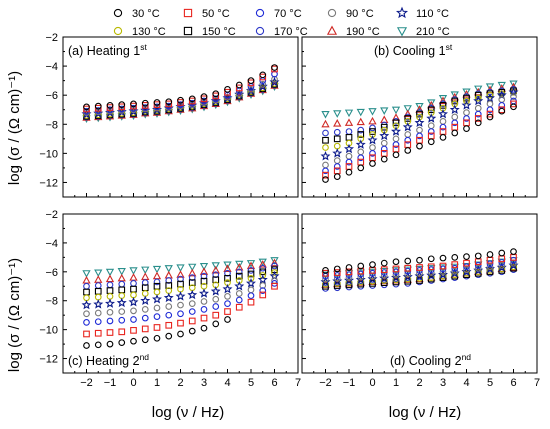  What do you see at coordinates (51, 38) in the screenshot?
I see `y-tick-label: −2` at bounding box center [51, 38].